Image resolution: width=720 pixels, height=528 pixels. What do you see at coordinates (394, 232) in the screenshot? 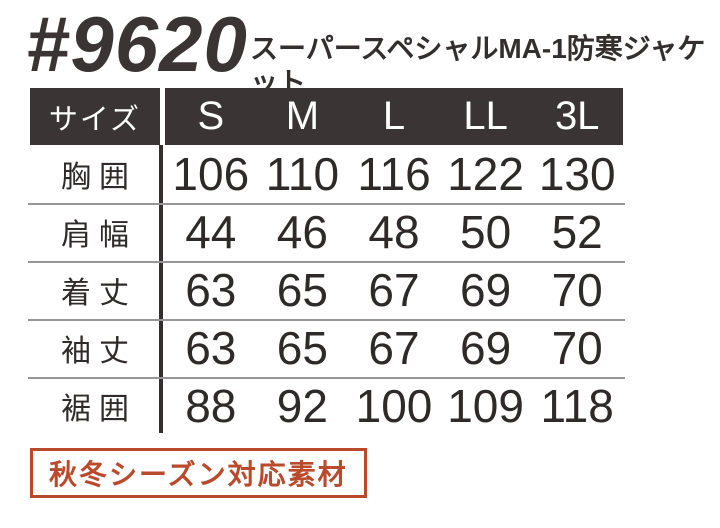
I see `size-value-cell: 48` at bounding box center [394, 232].